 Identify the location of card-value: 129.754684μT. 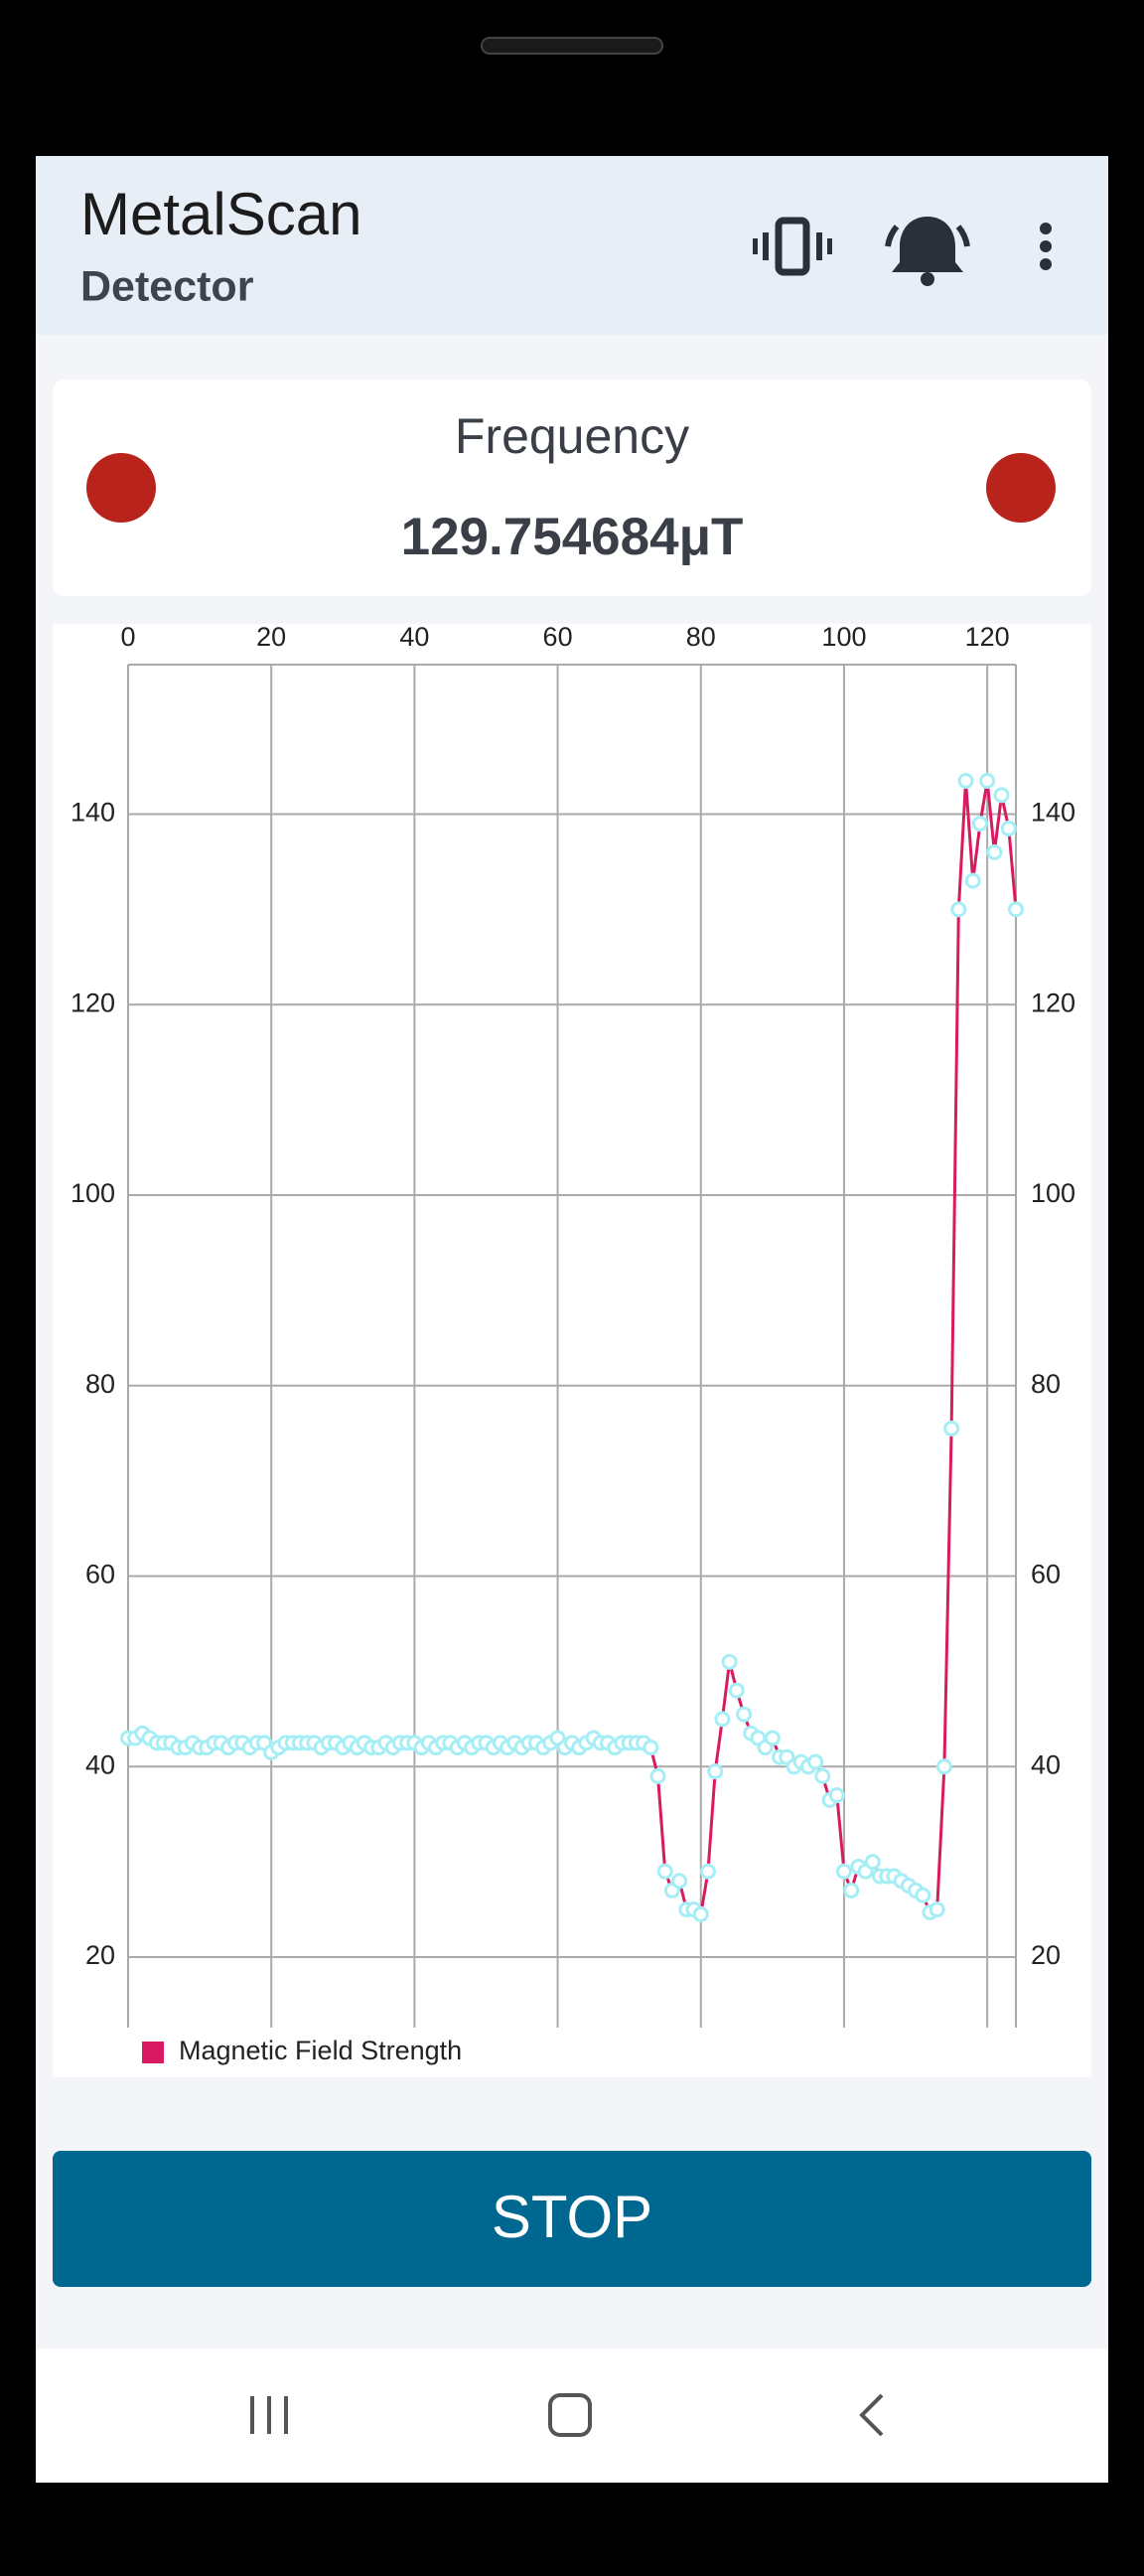
(572, 537).